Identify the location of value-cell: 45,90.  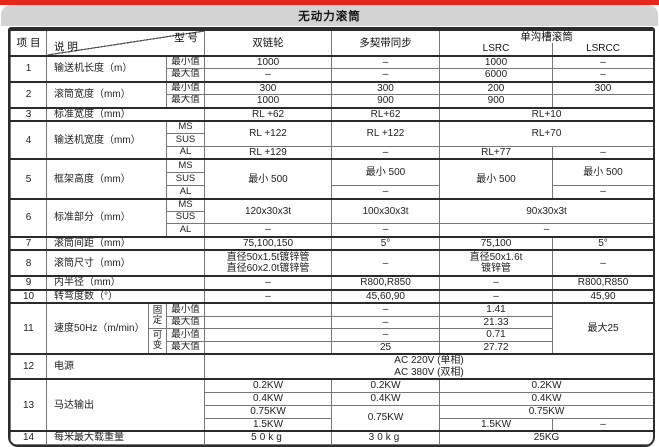
(602, 296).